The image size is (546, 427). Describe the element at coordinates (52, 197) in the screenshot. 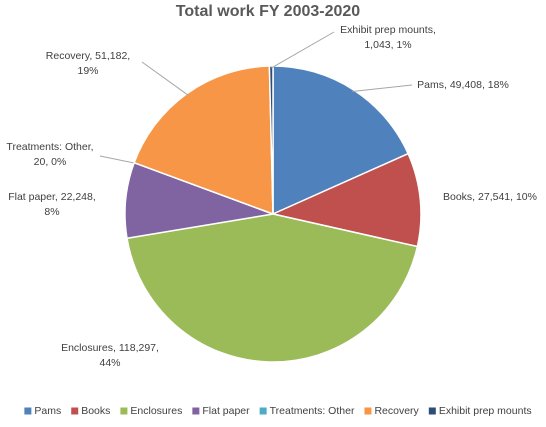

I see `data-label-line: Flat paper, 22,248,` at that location.